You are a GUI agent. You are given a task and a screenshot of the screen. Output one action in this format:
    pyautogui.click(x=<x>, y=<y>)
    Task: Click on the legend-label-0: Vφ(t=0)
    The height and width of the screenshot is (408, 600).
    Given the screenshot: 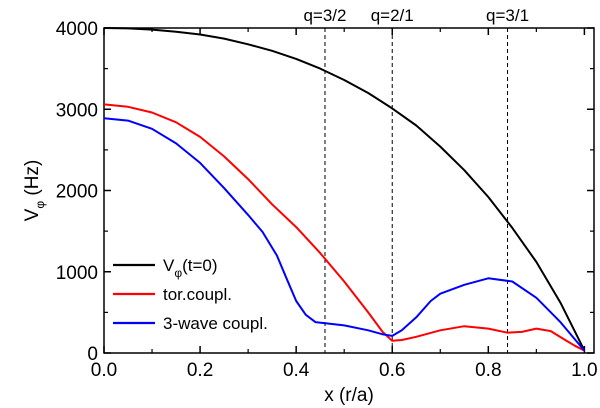 What is the action you would take?
    pyautogui.click(x=190, y=268)
    